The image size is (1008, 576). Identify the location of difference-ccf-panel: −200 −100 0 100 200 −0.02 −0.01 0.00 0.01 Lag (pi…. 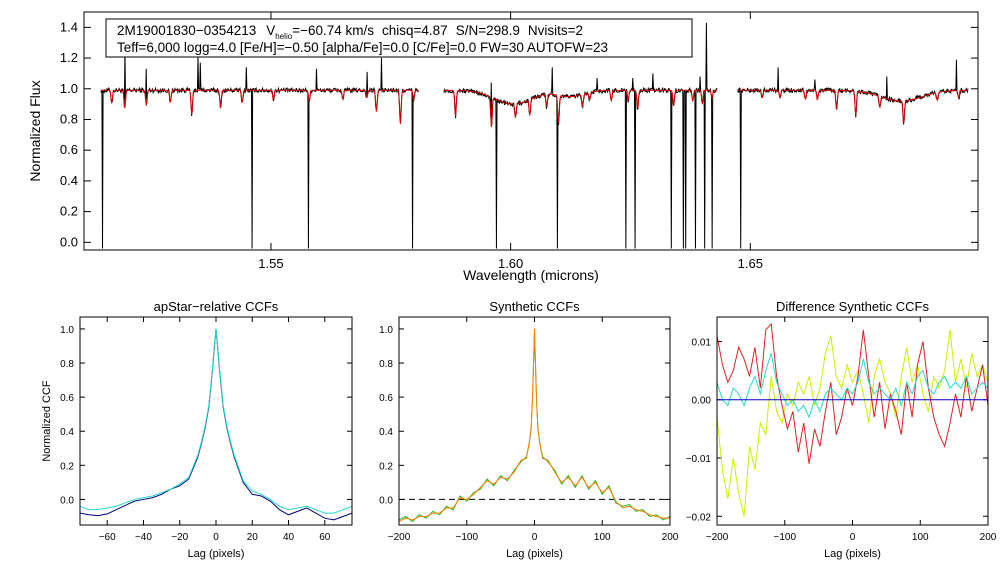
(841, 429).